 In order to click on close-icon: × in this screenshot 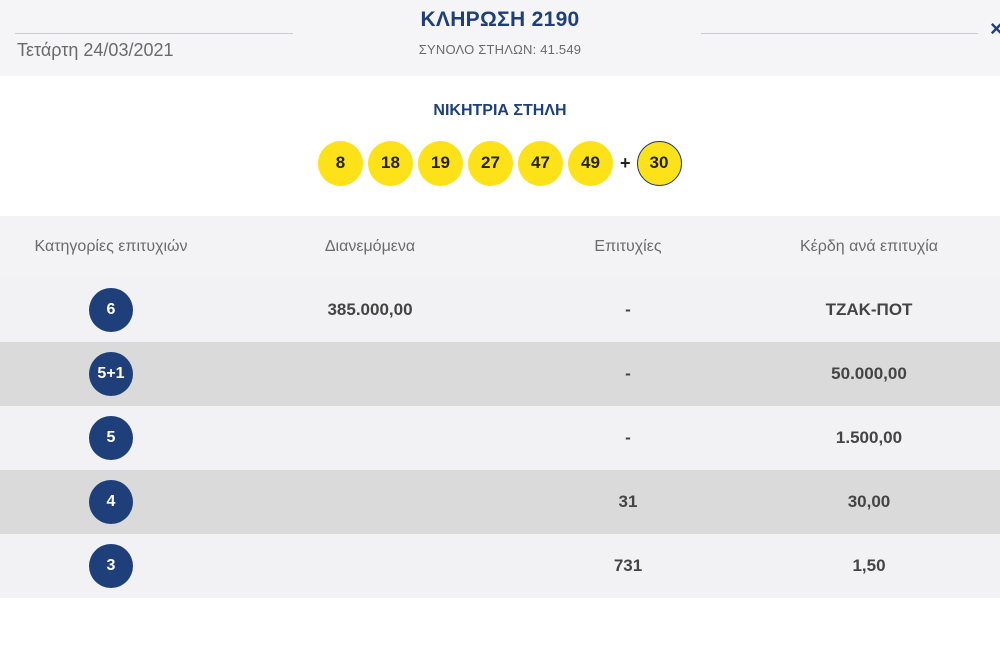, I will do `click(995, 28)`.